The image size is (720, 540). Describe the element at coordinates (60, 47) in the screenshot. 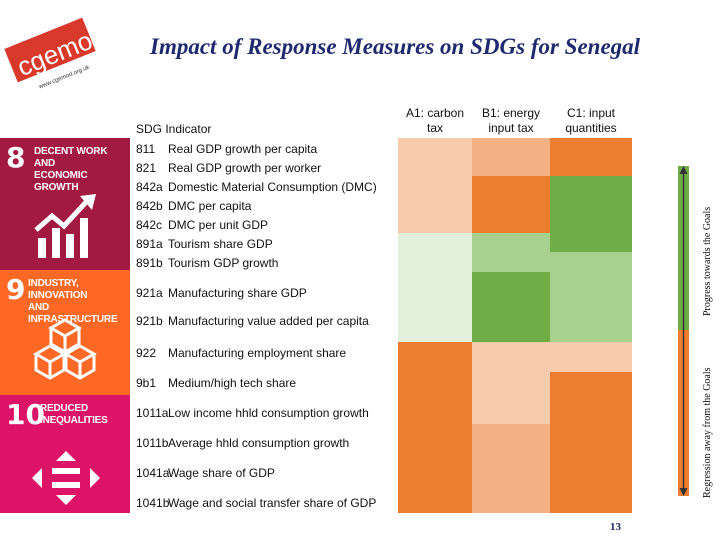

I see `cgemod-logo: cgemod www.cgemod.org.uk` at that location.